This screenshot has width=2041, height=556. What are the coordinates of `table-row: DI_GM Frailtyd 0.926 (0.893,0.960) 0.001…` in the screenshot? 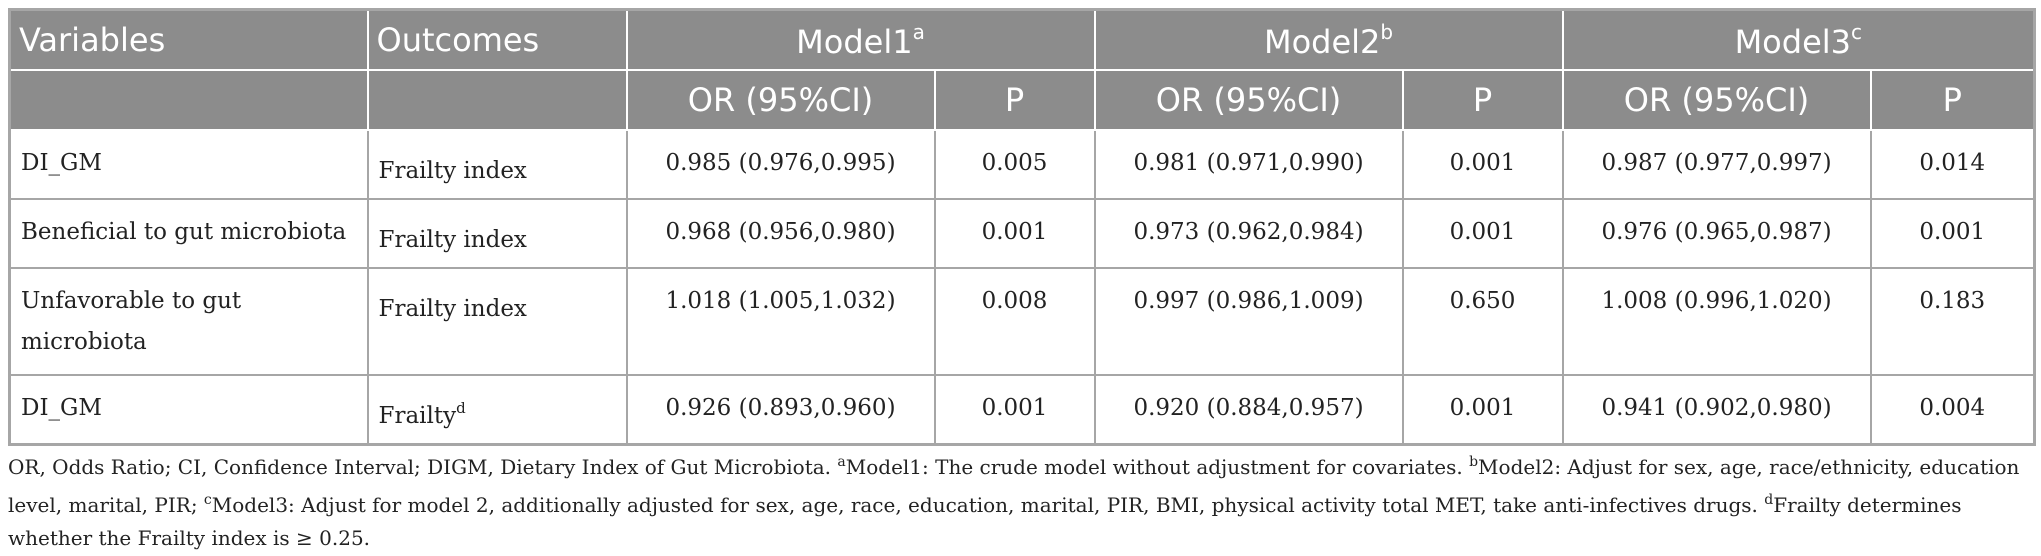 It's located at (1022, 410).